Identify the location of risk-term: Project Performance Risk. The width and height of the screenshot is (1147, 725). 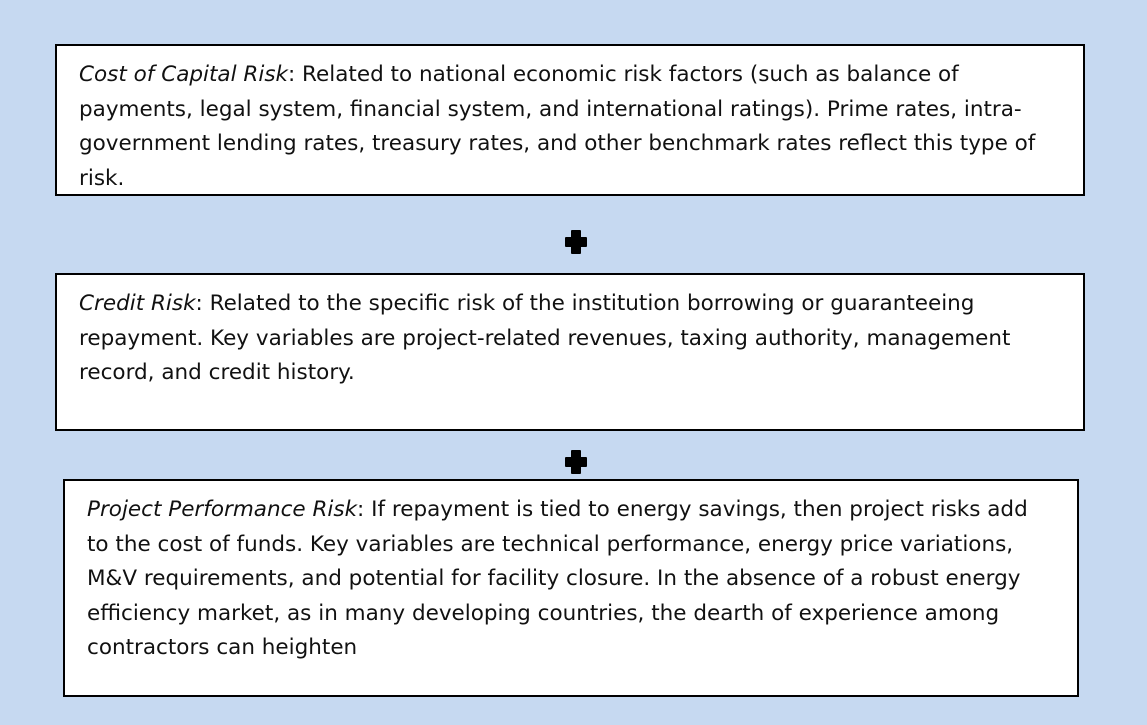
(222, 509).